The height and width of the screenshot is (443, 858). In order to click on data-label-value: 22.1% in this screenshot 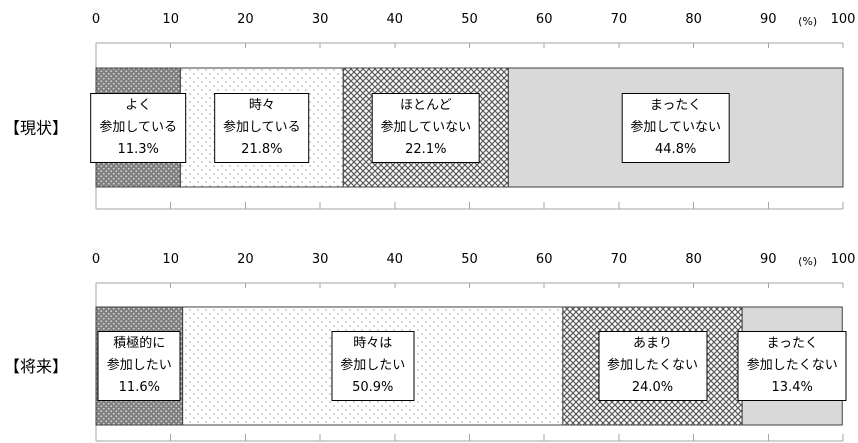, I will do `click(426, 149)`.